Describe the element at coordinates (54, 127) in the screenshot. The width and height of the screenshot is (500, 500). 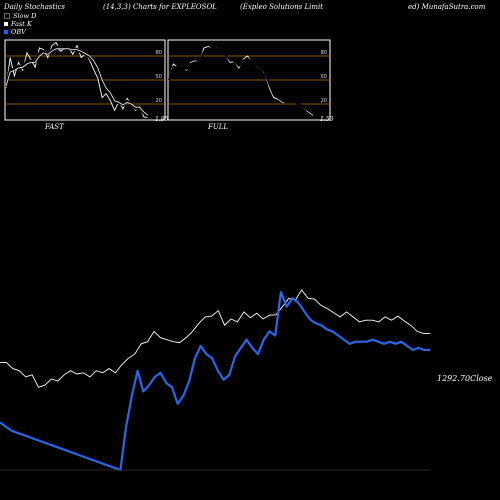
I see `fast-panel-label: FAST` at that location.